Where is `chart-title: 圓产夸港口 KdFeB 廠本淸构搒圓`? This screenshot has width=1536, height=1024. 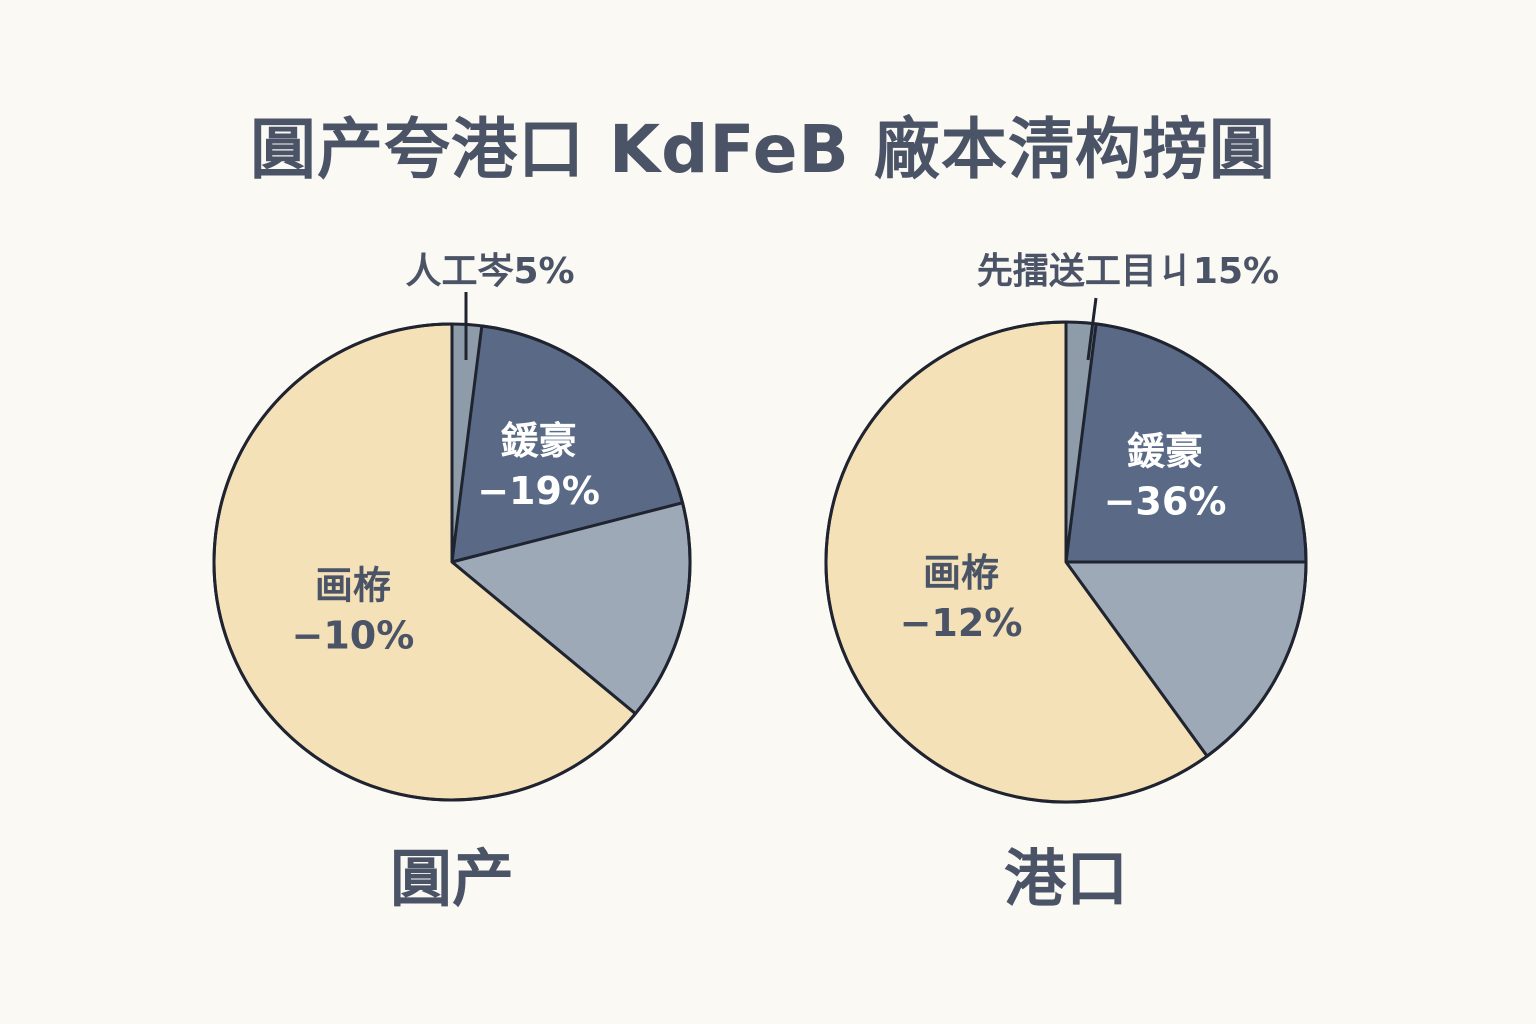 chart-title: 圓产夸港口 KdFeB 廠本淸构搒圓 is located at coordinates (763, 149).